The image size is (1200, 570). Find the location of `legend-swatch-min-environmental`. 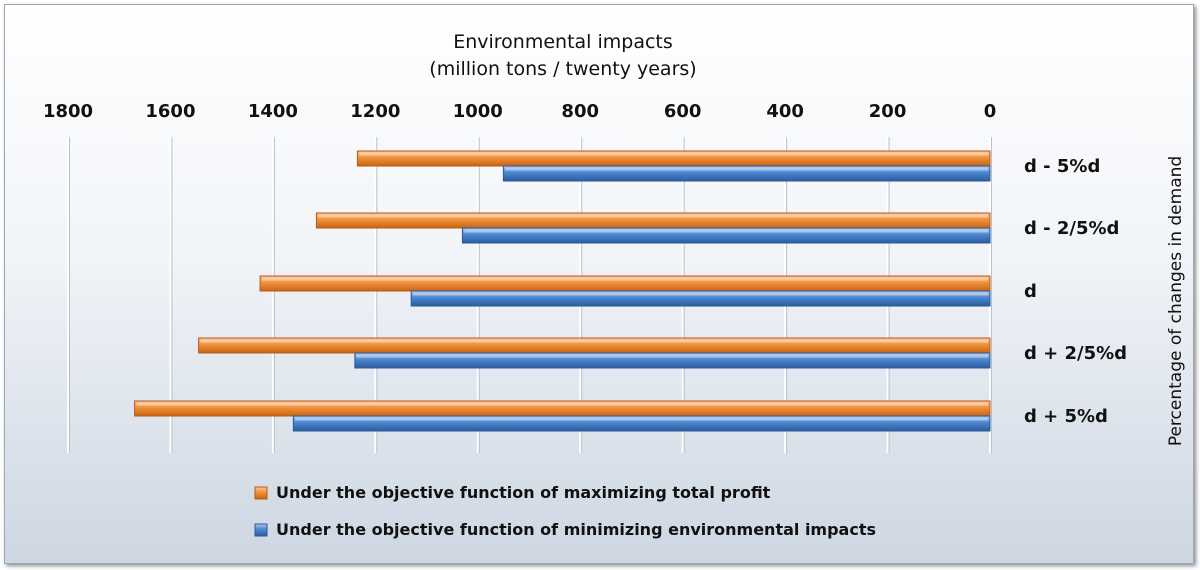

legend-swatch-min-environmental is located at coordinates (261, 530).